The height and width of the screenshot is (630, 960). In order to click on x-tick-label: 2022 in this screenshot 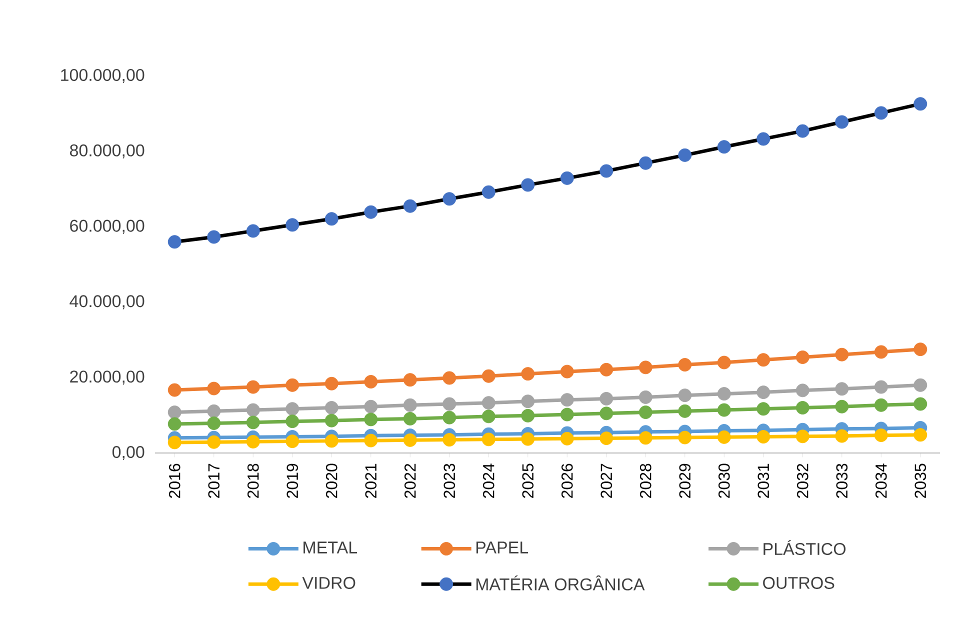, I will do `click(410, 481)`.